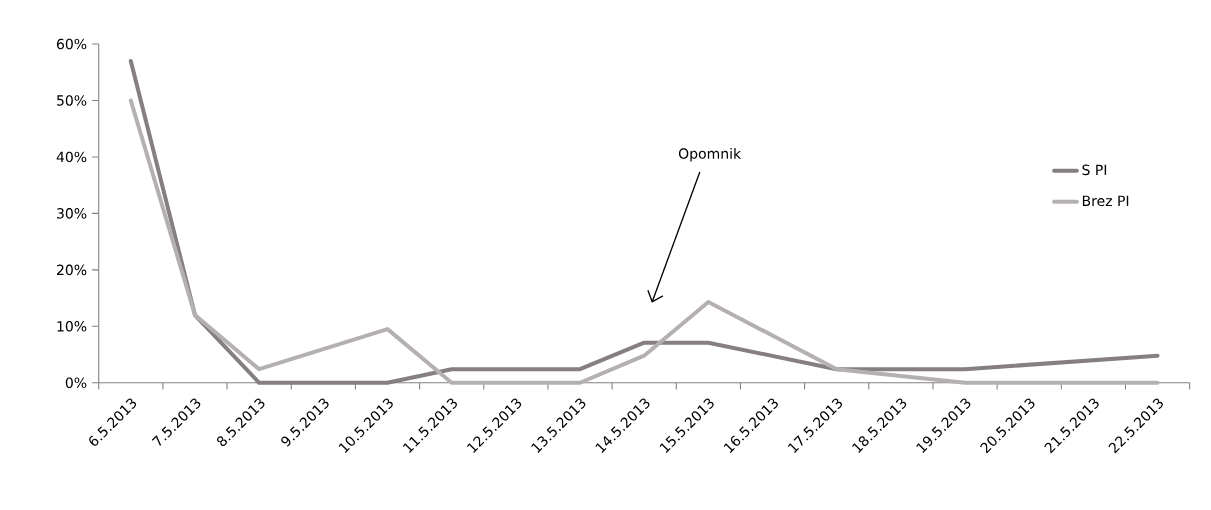 This screenshot has width=1211, height=510. Describe the element at coordinates (72, 270) in the screenshot. I see `y-tick-label: 20%` at that location.